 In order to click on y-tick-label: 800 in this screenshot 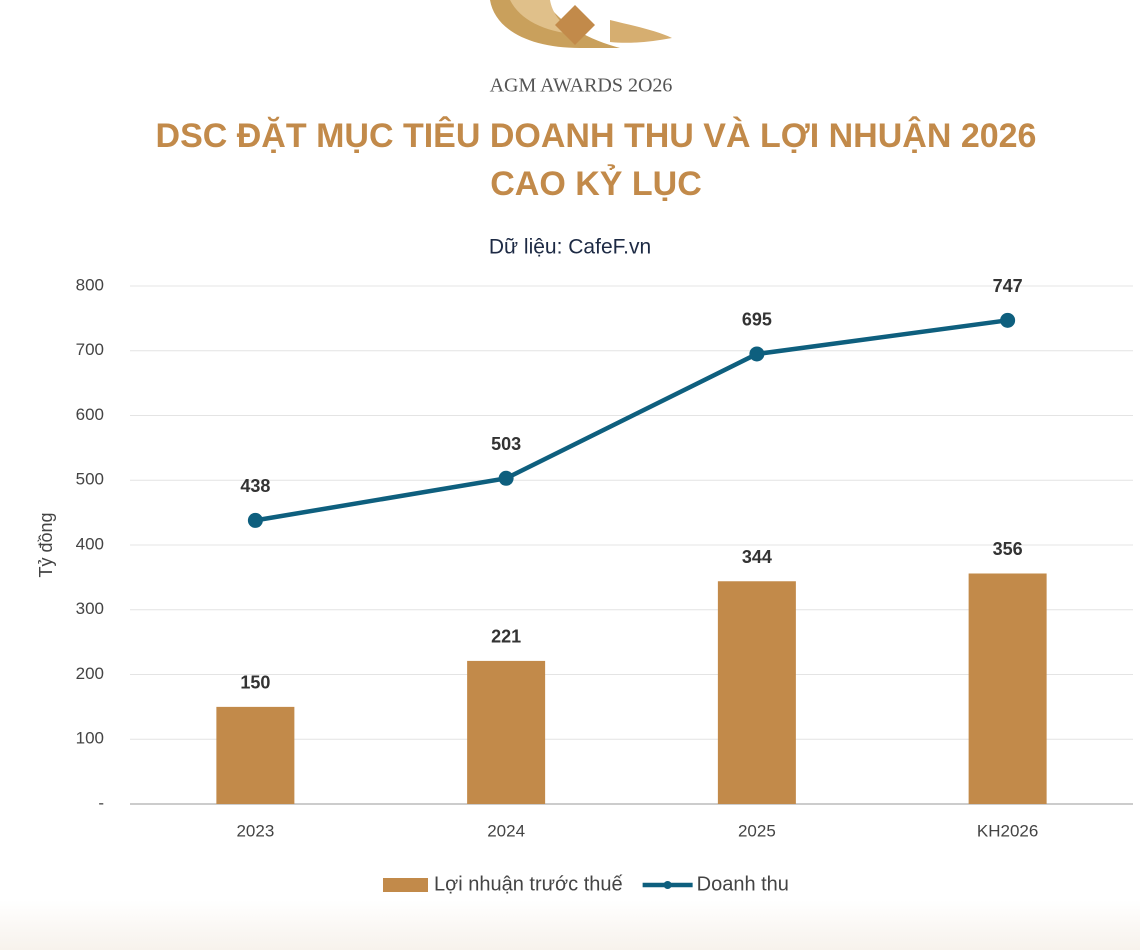, I will do `click(90, 284)`.